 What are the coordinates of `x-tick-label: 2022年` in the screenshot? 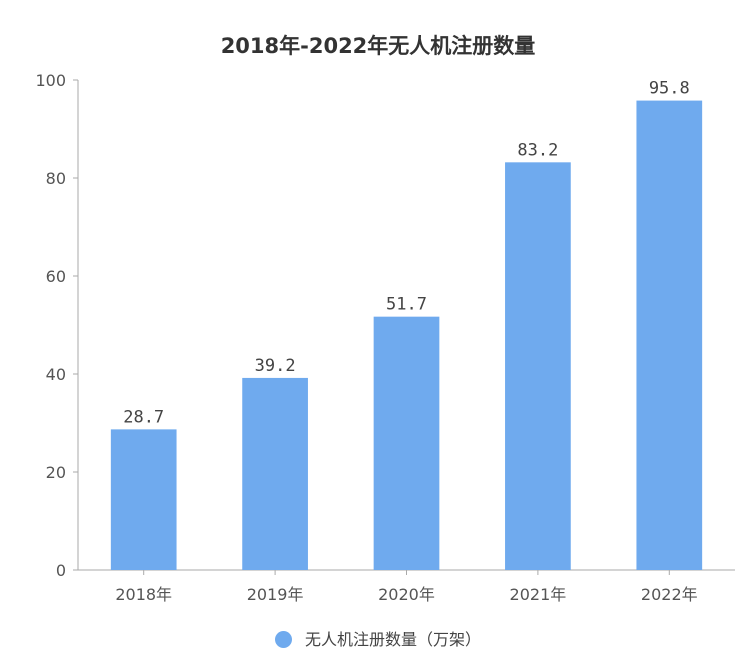 It's located at (669, 594).